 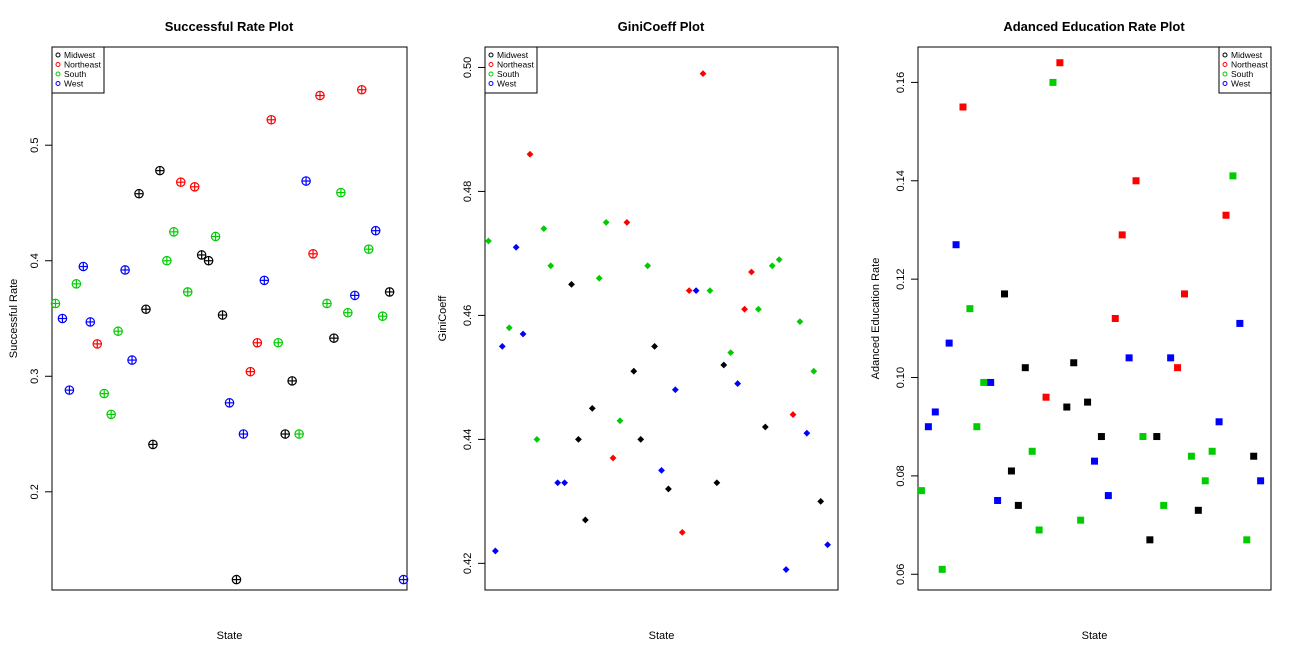 I want to click on y-tick-label: 0.48, so click(x=468, y=191).